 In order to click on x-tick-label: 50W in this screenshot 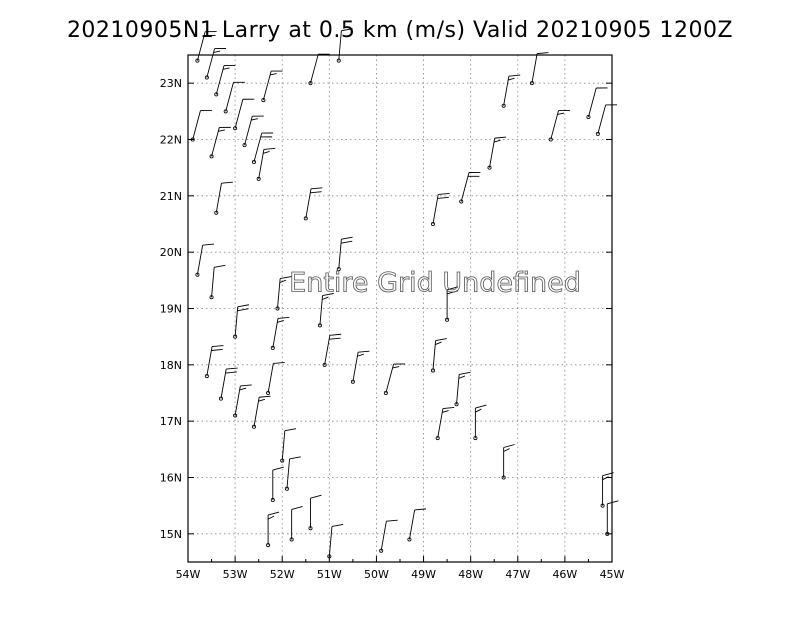, I will do `click(376, 574)`.